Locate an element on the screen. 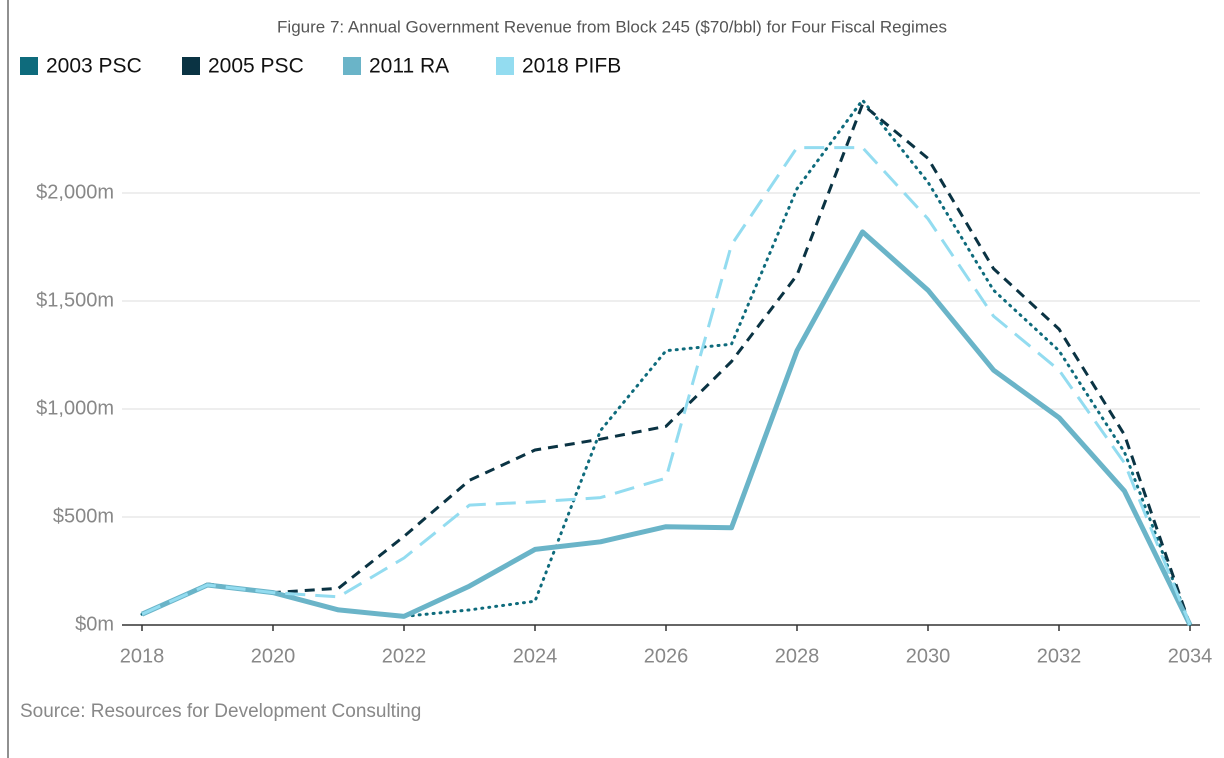 The image size is (1224, 758). legend-label: 2005 PSC is located at coordinates (256, 66).